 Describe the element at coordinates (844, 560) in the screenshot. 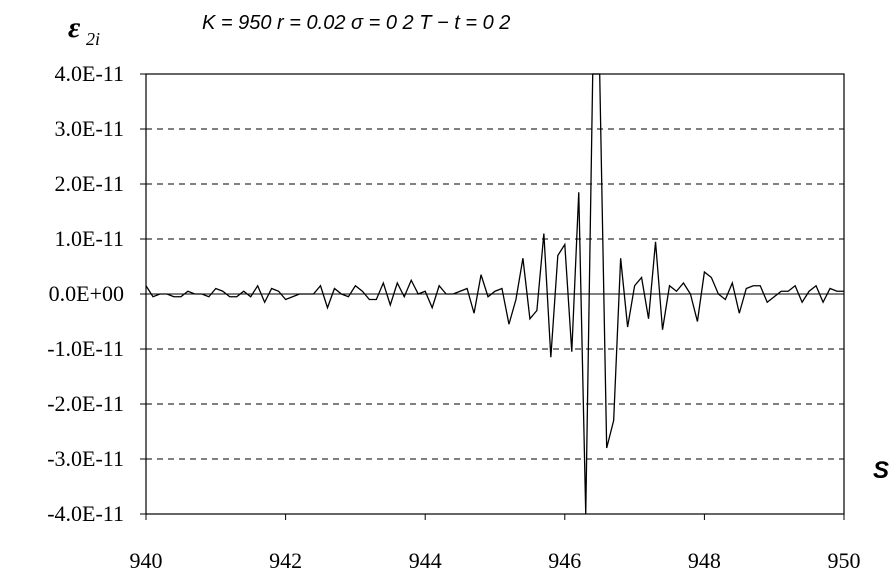

I see `x-tick-label-5: 950` at that location.